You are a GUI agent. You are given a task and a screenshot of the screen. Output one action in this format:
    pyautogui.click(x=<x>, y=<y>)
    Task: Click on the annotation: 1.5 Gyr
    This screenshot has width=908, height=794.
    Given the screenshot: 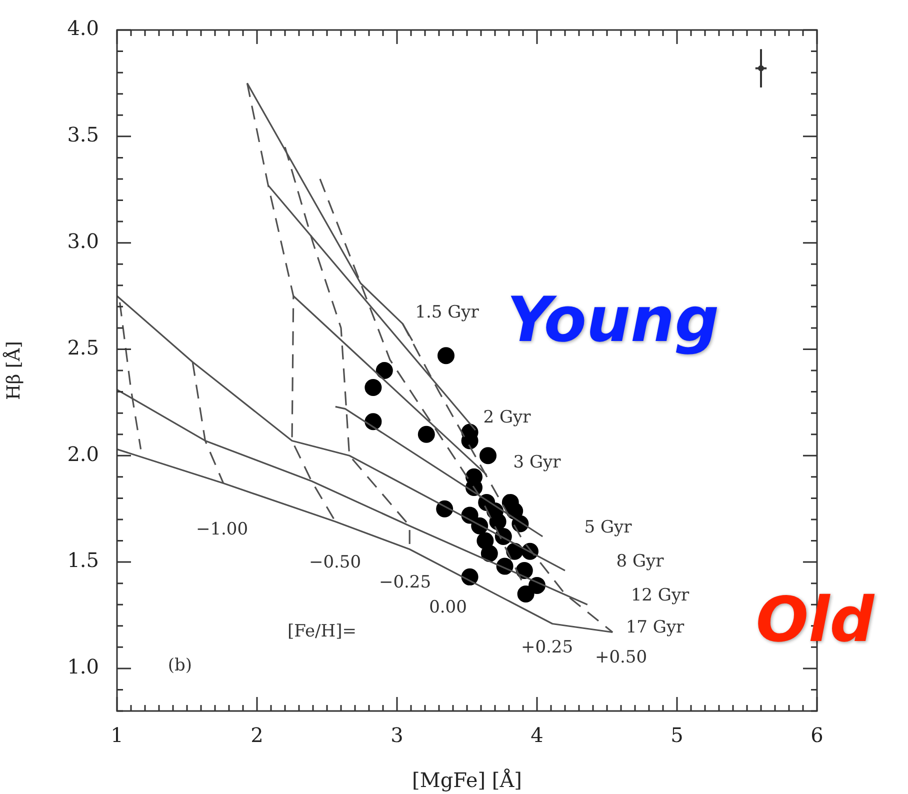 What is the action you would take?
    pyautogui.click(x=447, y=312)
    